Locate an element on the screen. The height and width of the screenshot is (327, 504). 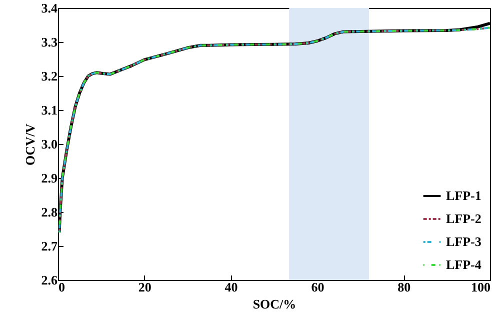
y-tick-label: 3.1 is located at coordinates (49, 110).